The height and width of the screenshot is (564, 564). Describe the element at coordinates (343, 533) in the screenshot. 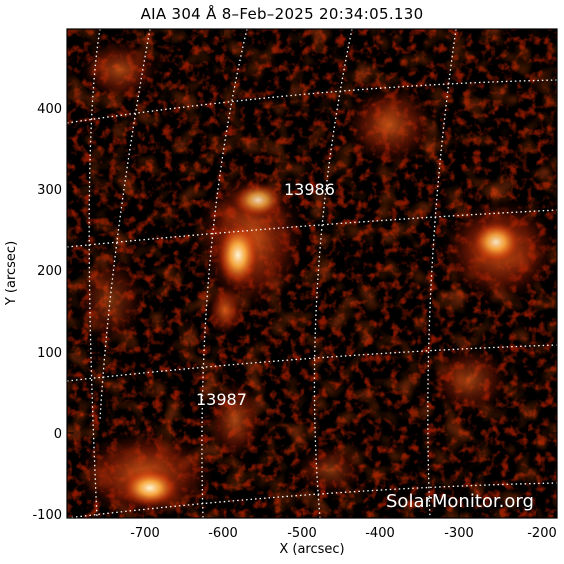

I see `x-axis-tick-labels: -700 -600 -500 -400 -300 -200` at that location.